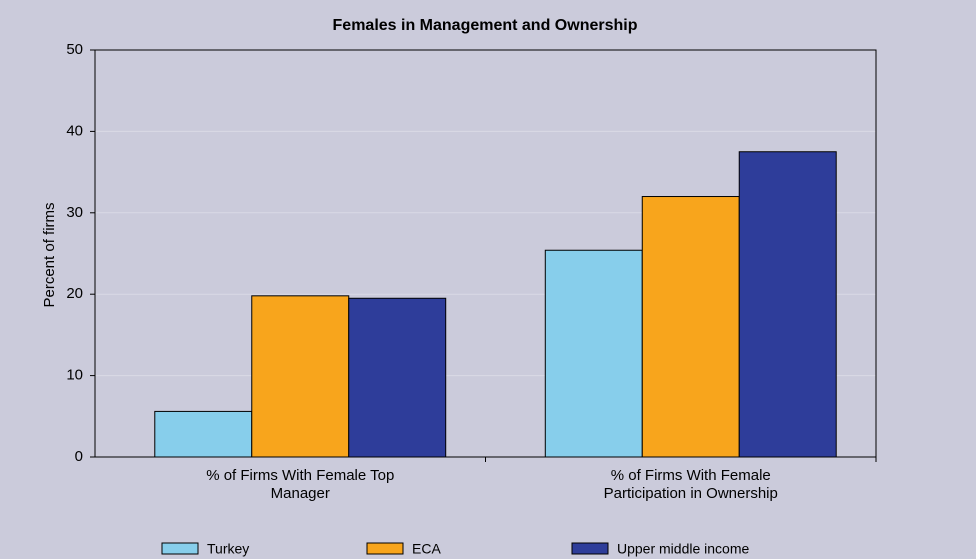 Image resolution: width=976 pixels, height=559 pixels. Describe the element at coordinates (485, 25) in the screenshot. I see `chart-title: Females in Management and Ownership` at that location.